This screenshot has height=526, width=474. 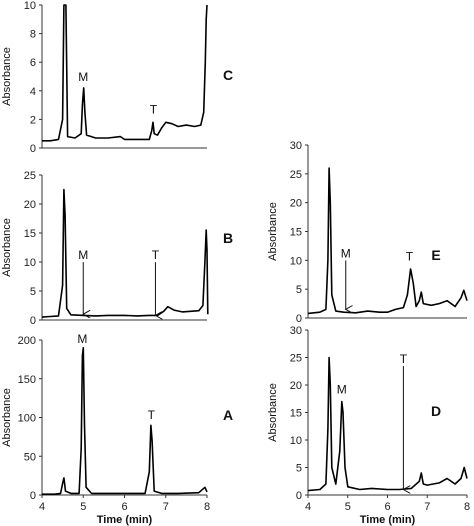 What do you see at coordinates (30, 457) in the screenshot?
I see `y-tick-label: 50` at bounding box center [30, 457].